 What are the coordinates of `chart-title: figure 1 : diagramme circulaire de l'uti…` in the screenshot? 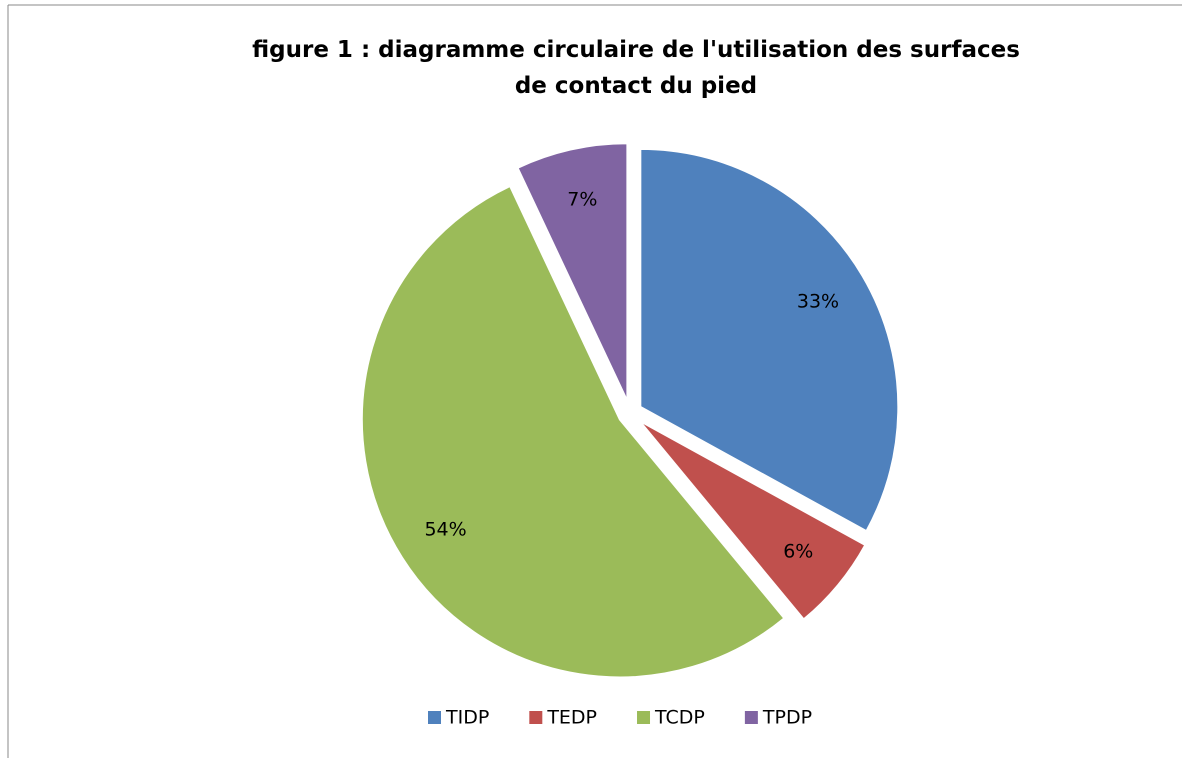 It's located at (636, 68).